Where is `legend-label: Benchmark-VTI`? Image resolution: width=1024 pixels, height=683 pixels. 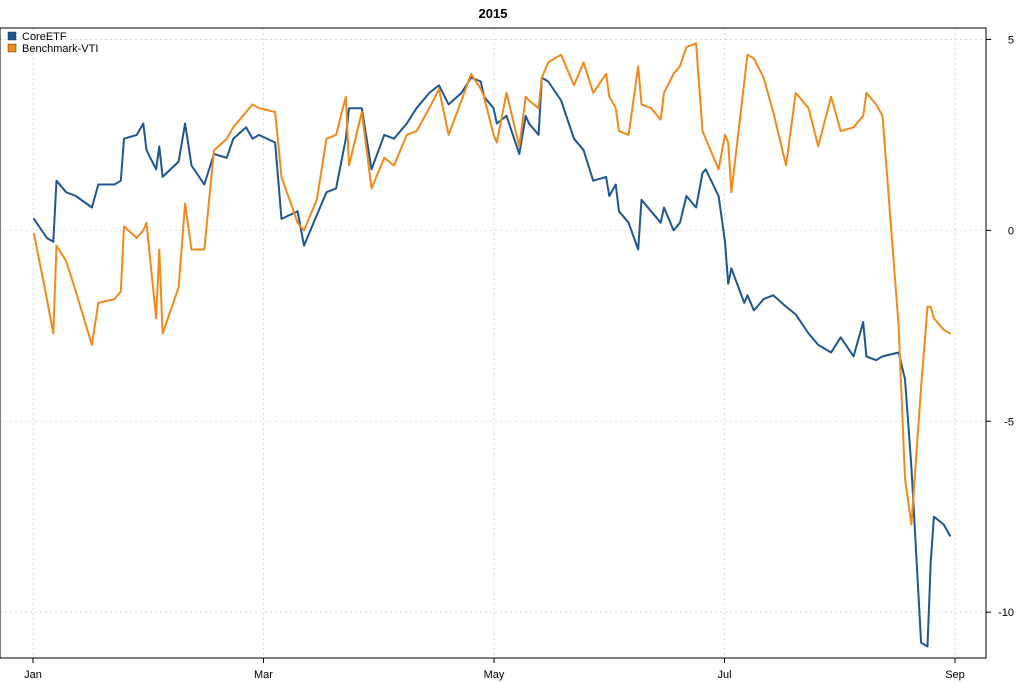
legend-label: Benchmark-VTI is located at coordinates (60, 49).